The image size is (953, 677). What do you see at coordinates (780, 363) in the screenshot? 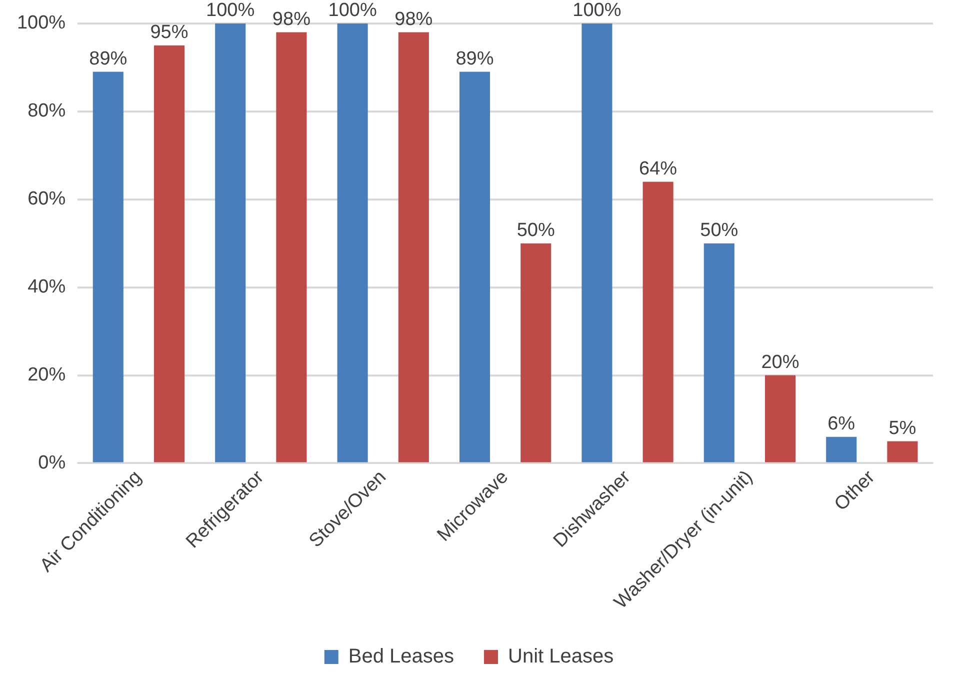
I see `data-label: 20%` at bounding box center [780, 363].